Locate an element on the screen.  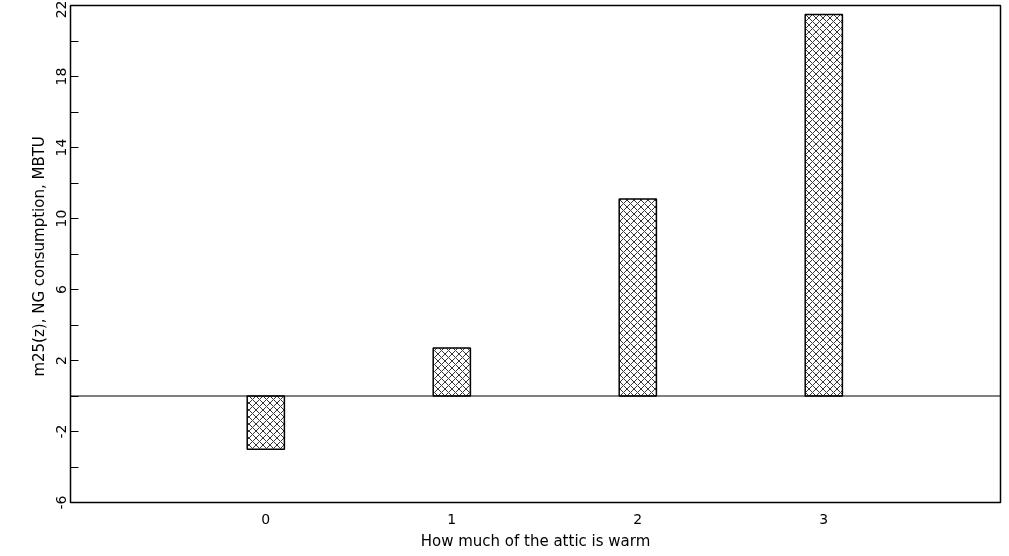
y-tick-label: 2 is located at coordinates (60, 360).